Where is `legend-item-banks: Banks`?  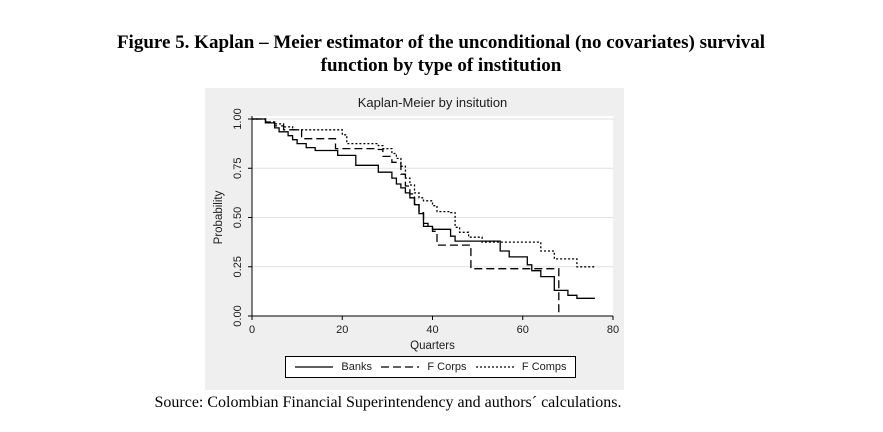 legend-item-banks: Banks is located at coordinates (333, 367).